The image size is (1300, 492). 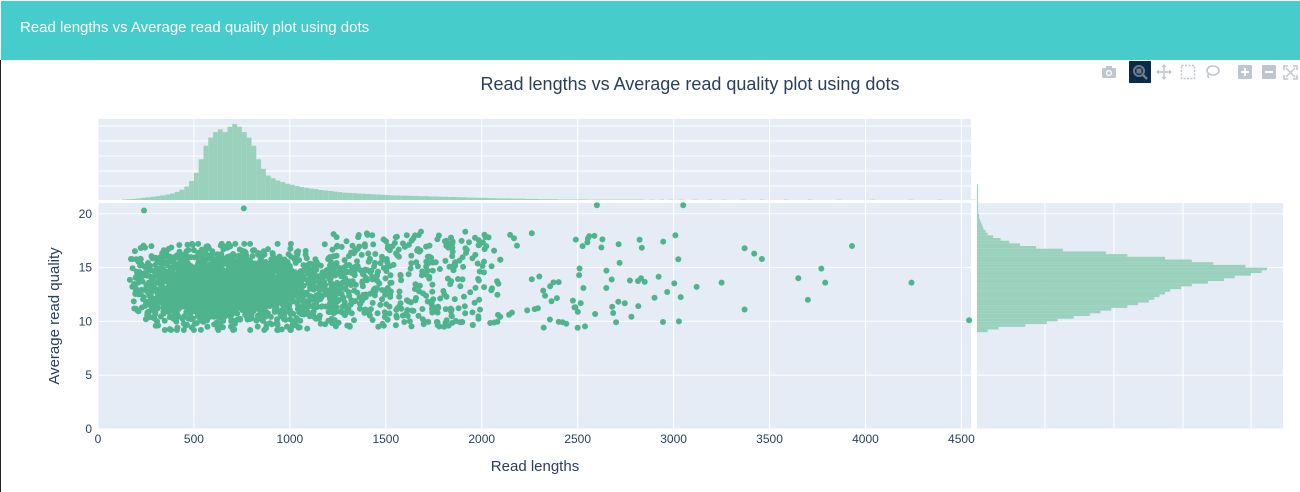 What do you see at coordinates (385, 439) in the screenshot?
I see `x-tick-label: 1500` at bounding box center [385, 439].